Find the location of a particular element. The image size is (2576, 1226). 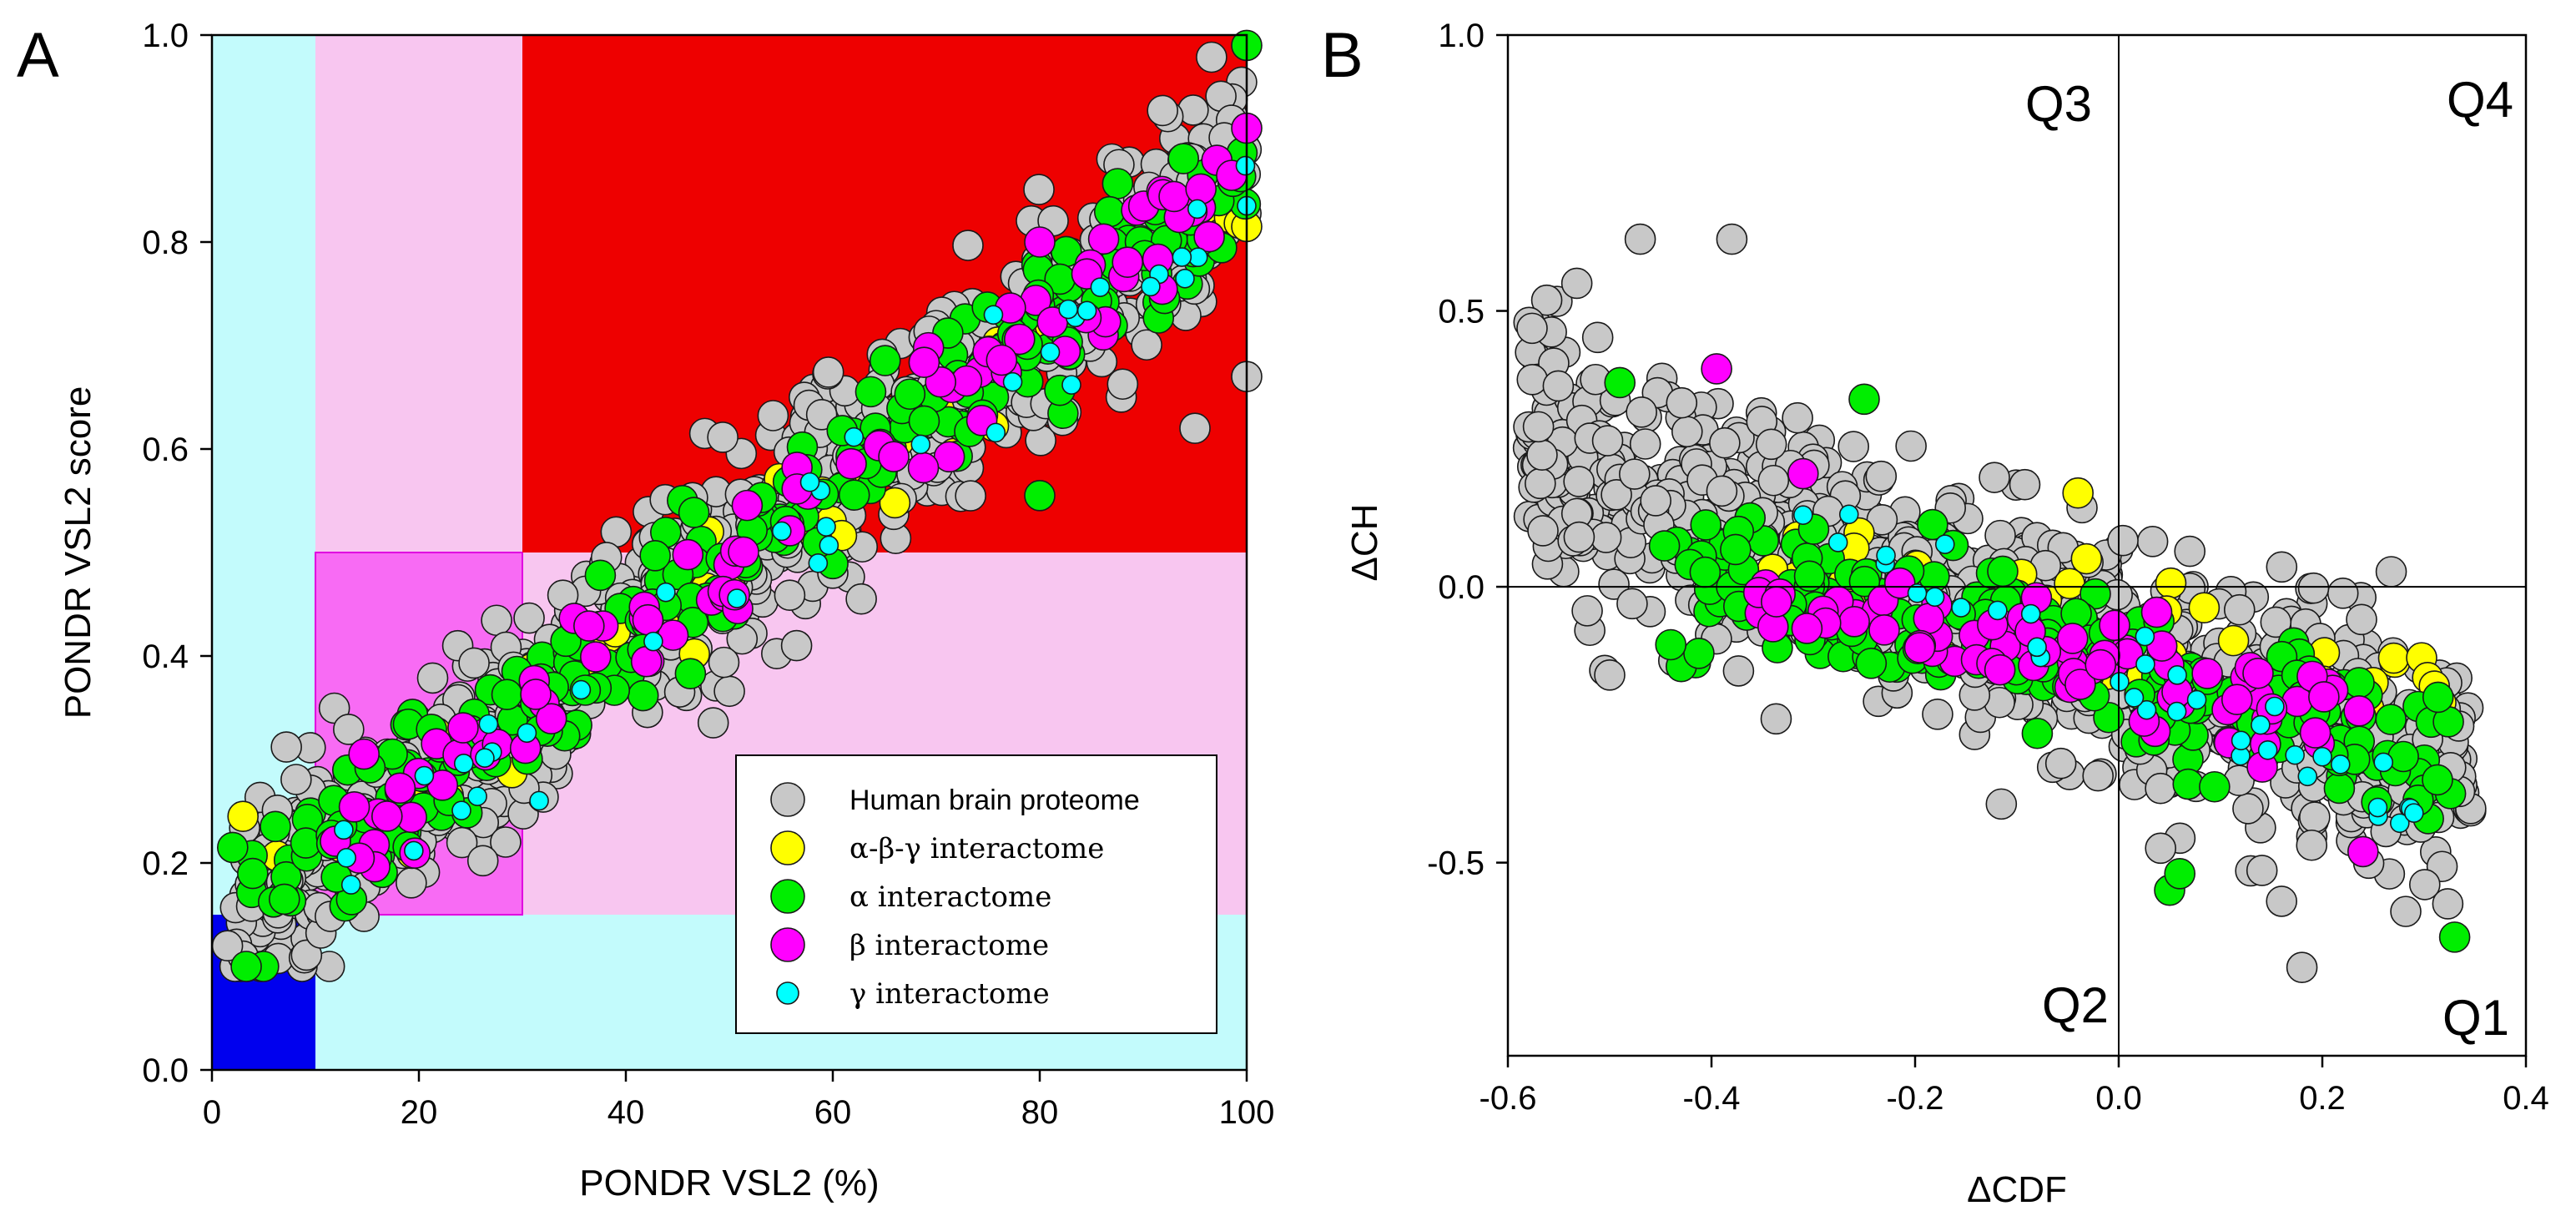

panel-a-letter: A is located at coordinates (38, 56).